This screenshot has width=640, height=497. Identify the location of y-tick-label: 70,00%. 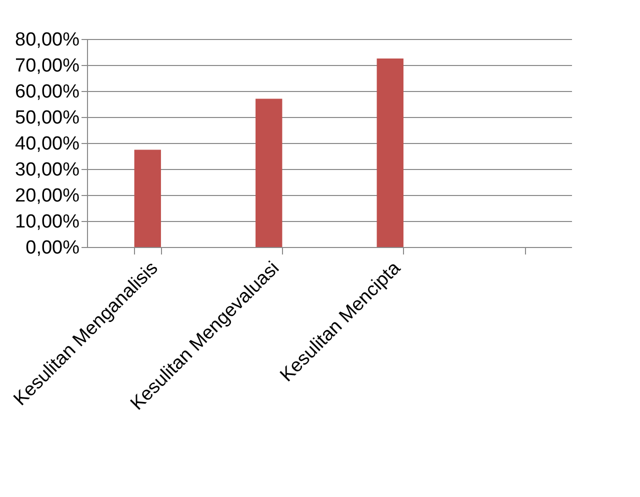
(47, 66).